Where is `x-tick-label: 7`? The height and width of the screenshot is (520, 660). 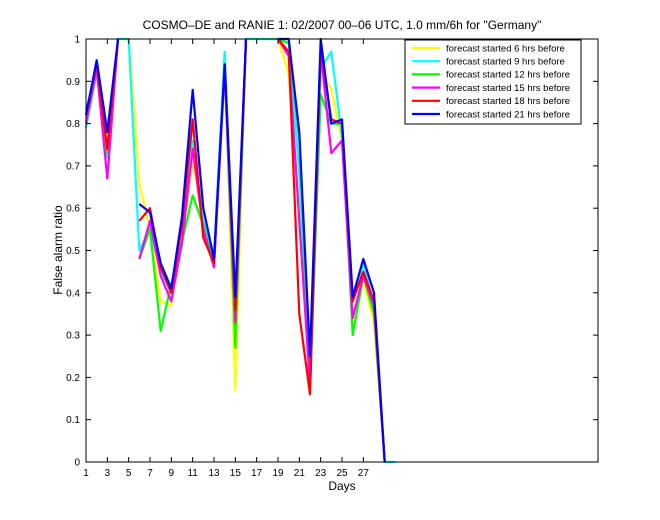
x-tick-label: 7 is located at coordinates (150, 473).